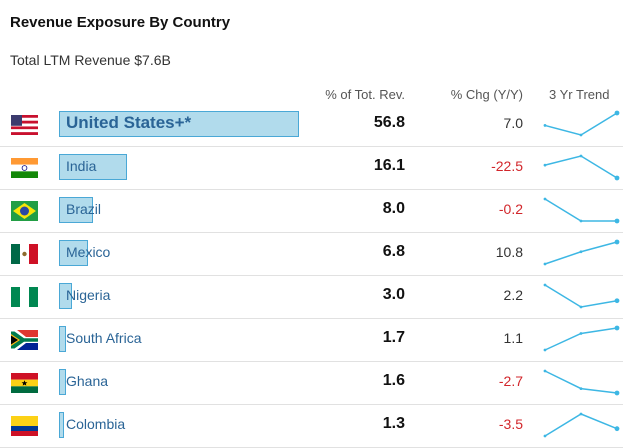 Image resolution: width=623 pixels, height=448 pixels. I want to click on us-flag-icon, so click(24, 125).